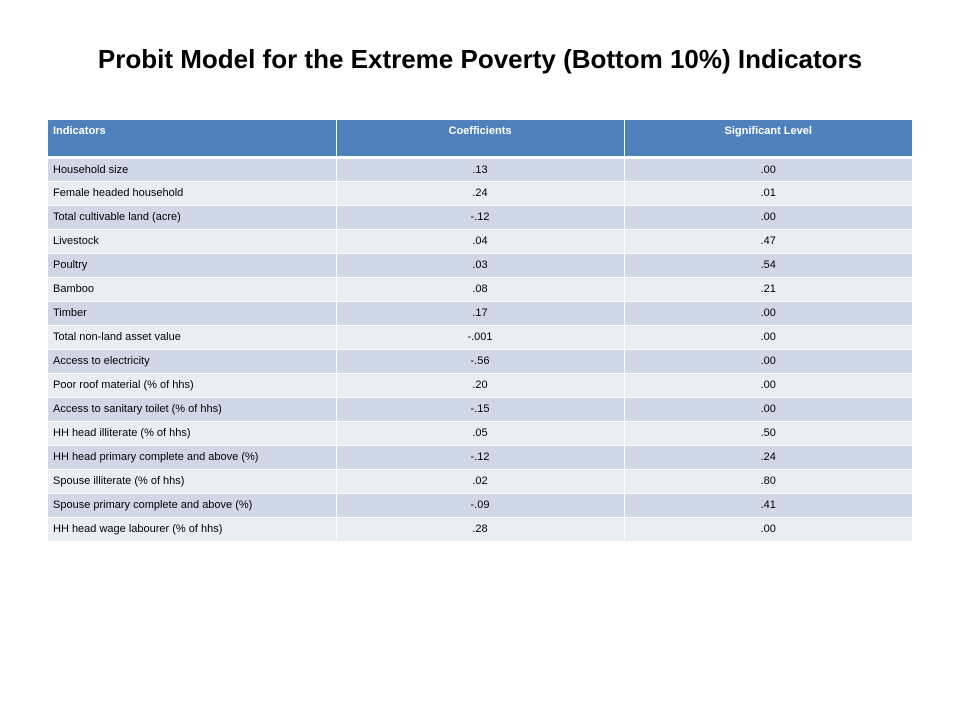 This screenshot has width=960, height=720. I want to click on table-row: Poor roof material (% of hhs) .20.00, so click(480, 385).